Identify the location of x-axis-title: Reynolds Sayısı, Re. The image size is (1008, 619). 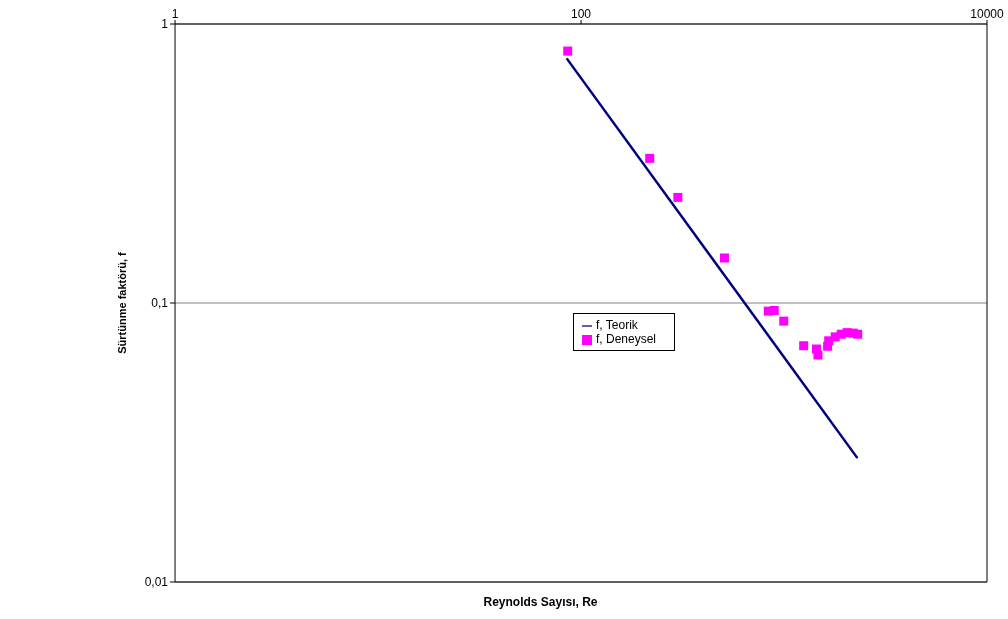
(540, 602).